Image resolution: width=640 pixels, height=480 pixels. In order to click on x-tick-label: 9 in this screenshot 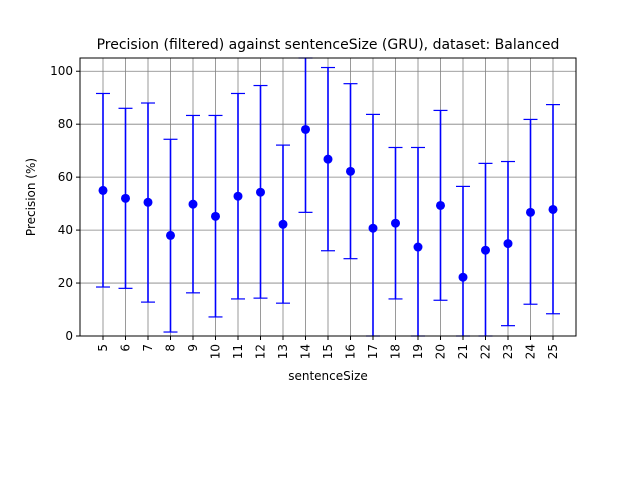, I will do `click(193, 348)`.